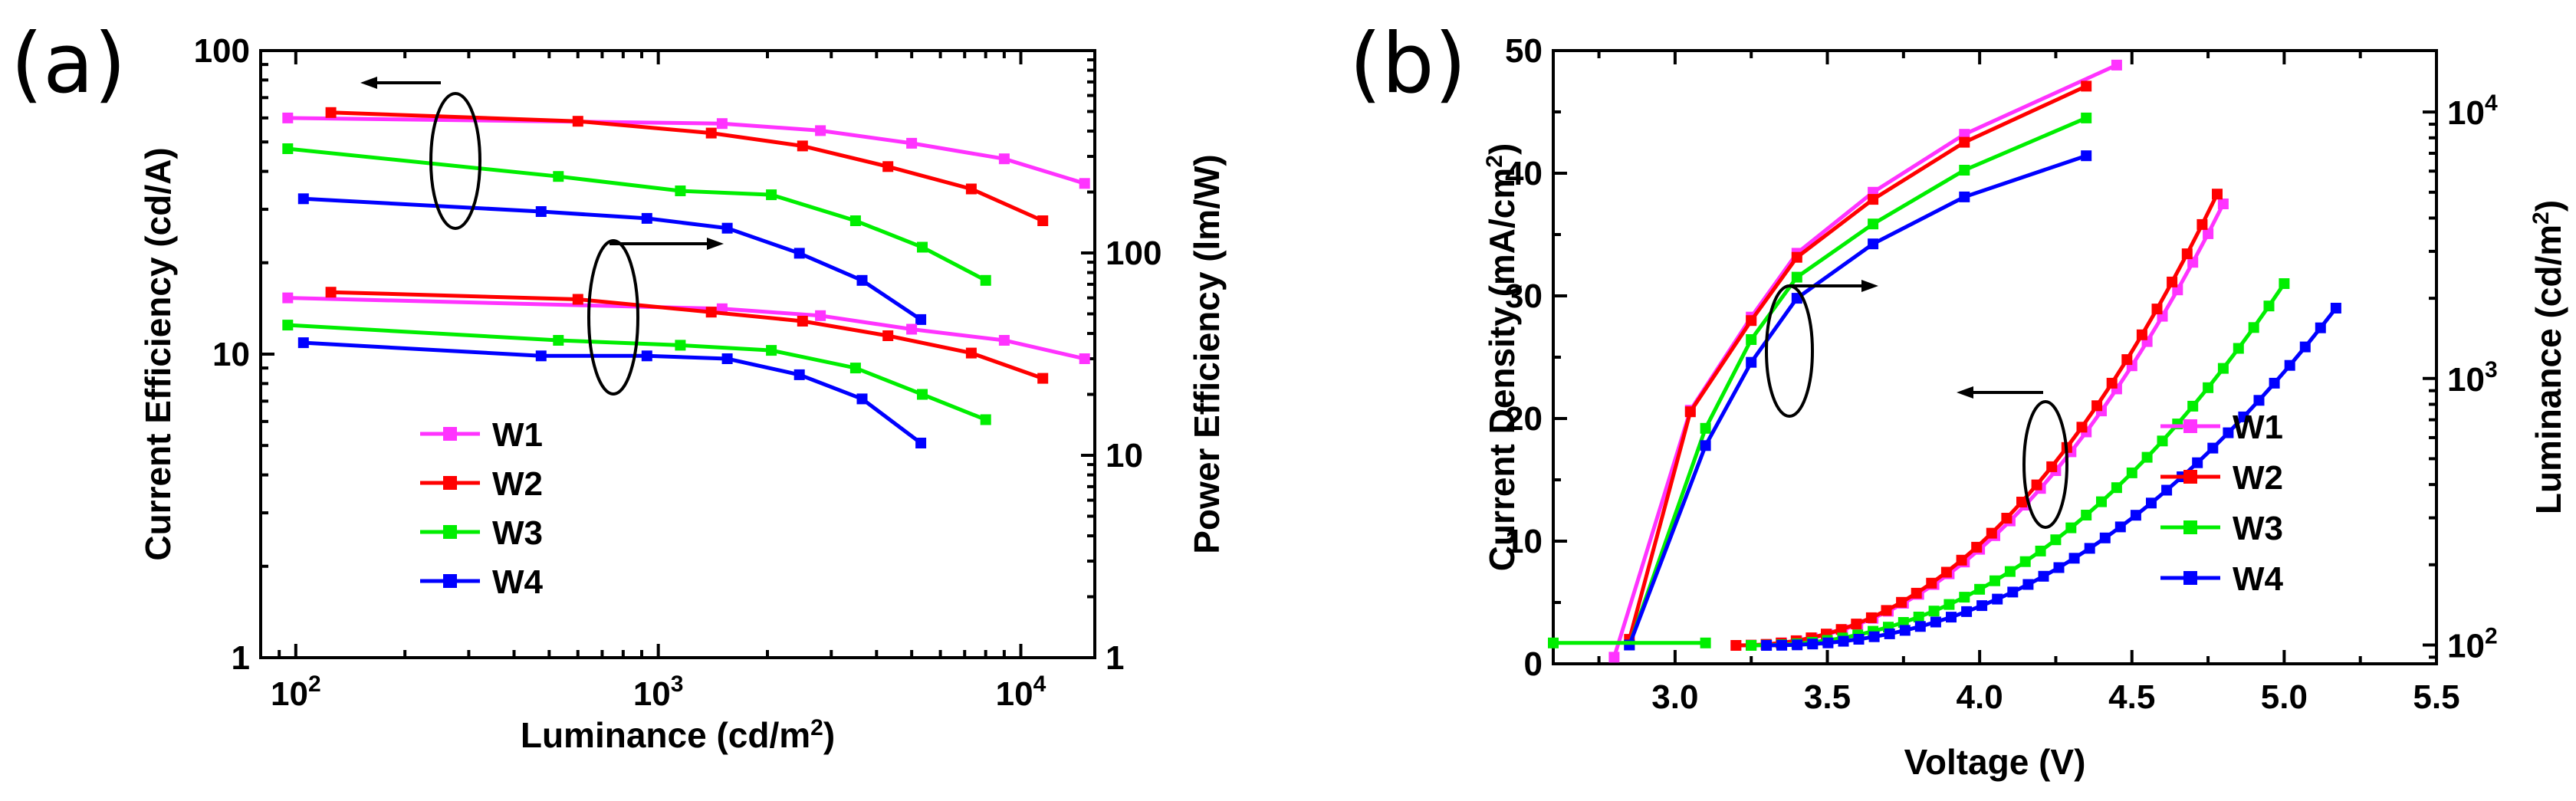 The image size is (2576, 801). I want to click on series-w1-current-density-point, so click(2223, 204).